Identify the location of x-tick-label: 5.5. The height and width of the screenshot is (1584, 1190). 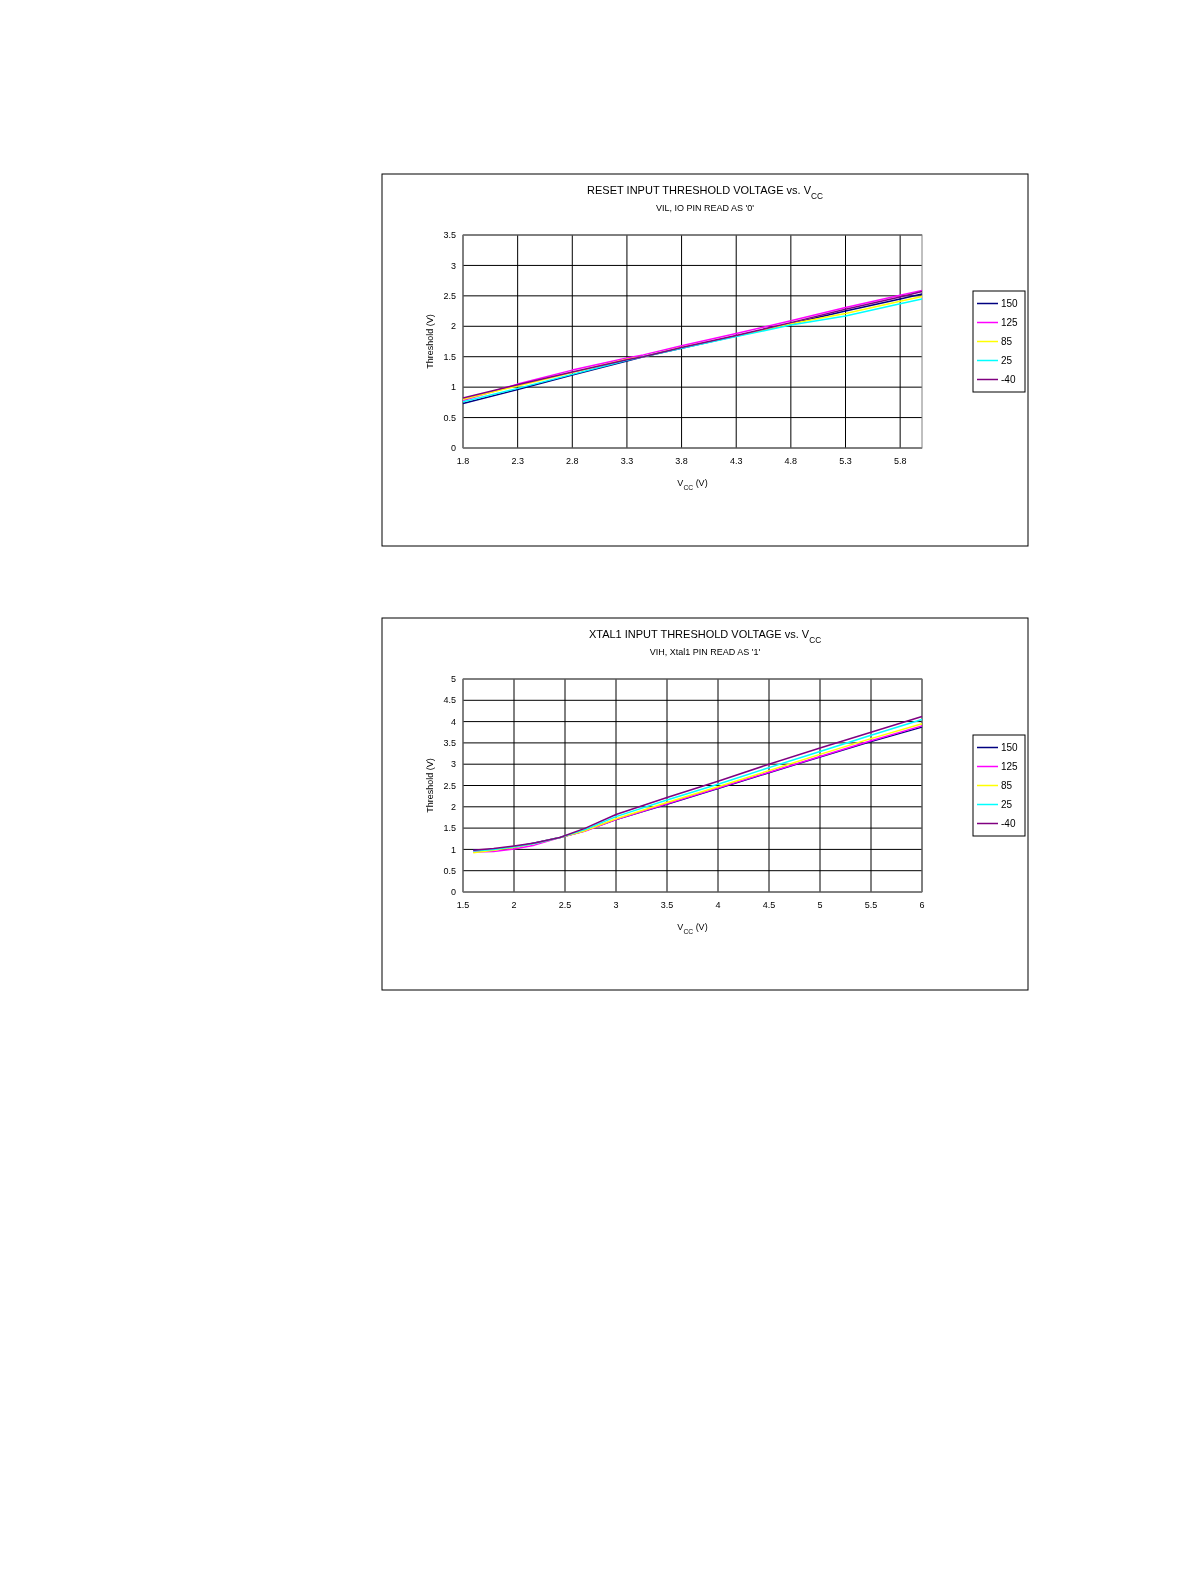
(871, 905).